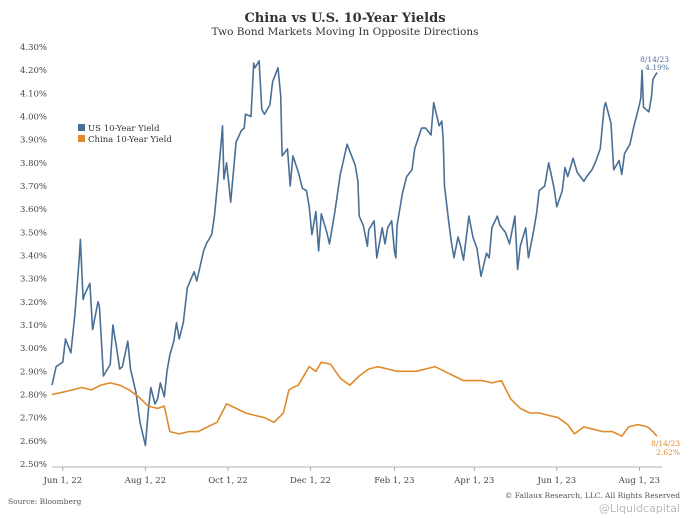 The image size is (690, 518). What do you see at coordinates (665, 443) in the screenshot?
I see `end-label-china-date: 8/14/23` at bounding box center [665, 443].